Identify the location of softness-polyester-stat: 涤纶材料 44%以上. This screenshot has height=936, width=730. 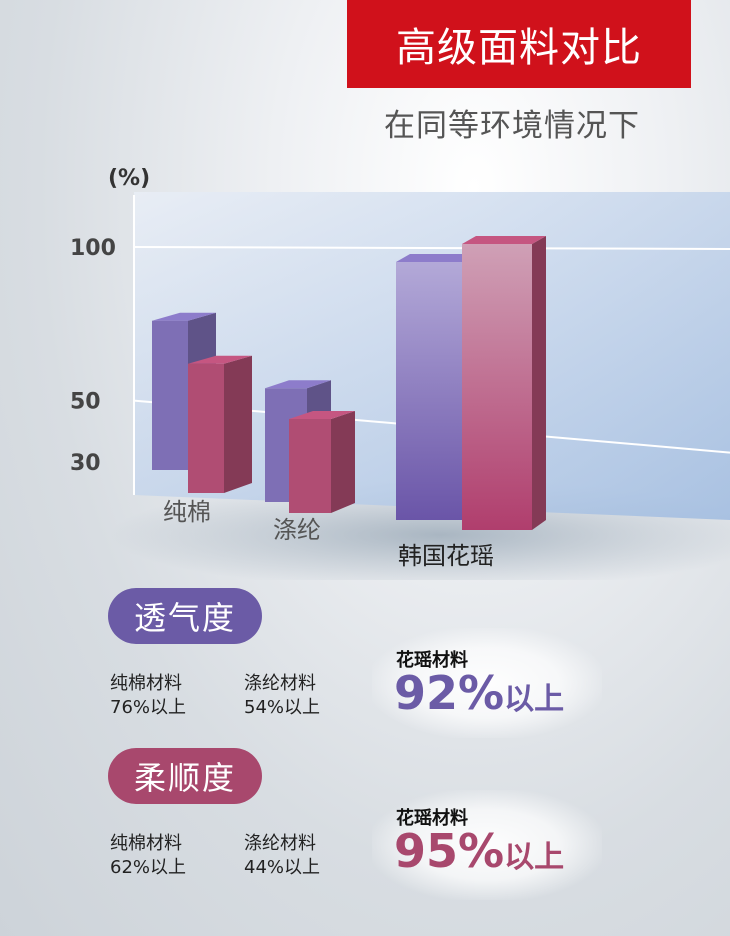
(282, 856).